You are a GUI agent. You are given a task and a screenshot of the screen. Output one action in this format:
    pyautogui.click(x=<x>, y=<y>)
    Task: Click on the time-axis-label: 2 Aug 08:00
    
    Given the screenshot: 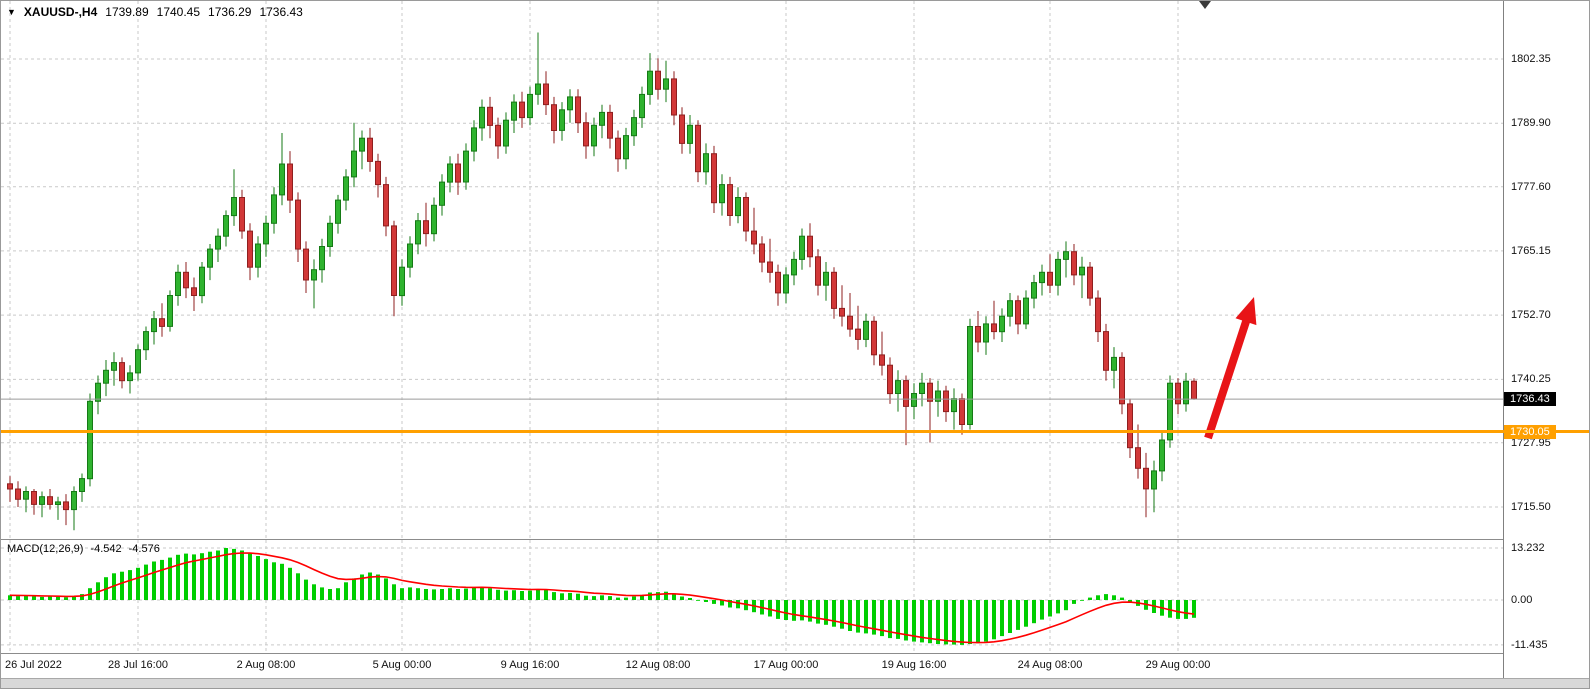 What is the action you would take?
    pyautogui.click(x=266, y=665)
    